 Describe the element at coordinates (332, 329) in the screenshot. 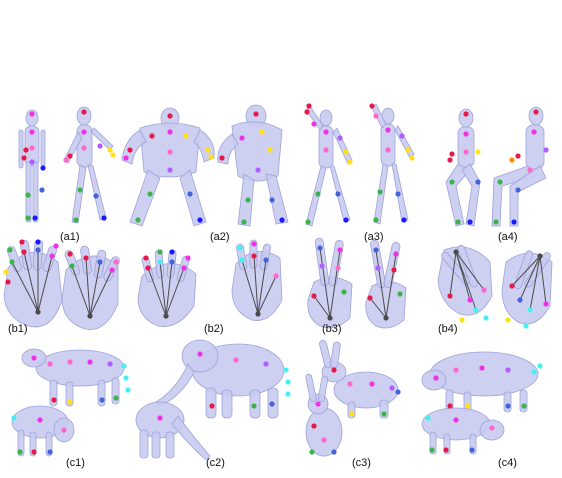

I see `panel-label: (b3)` at that location.